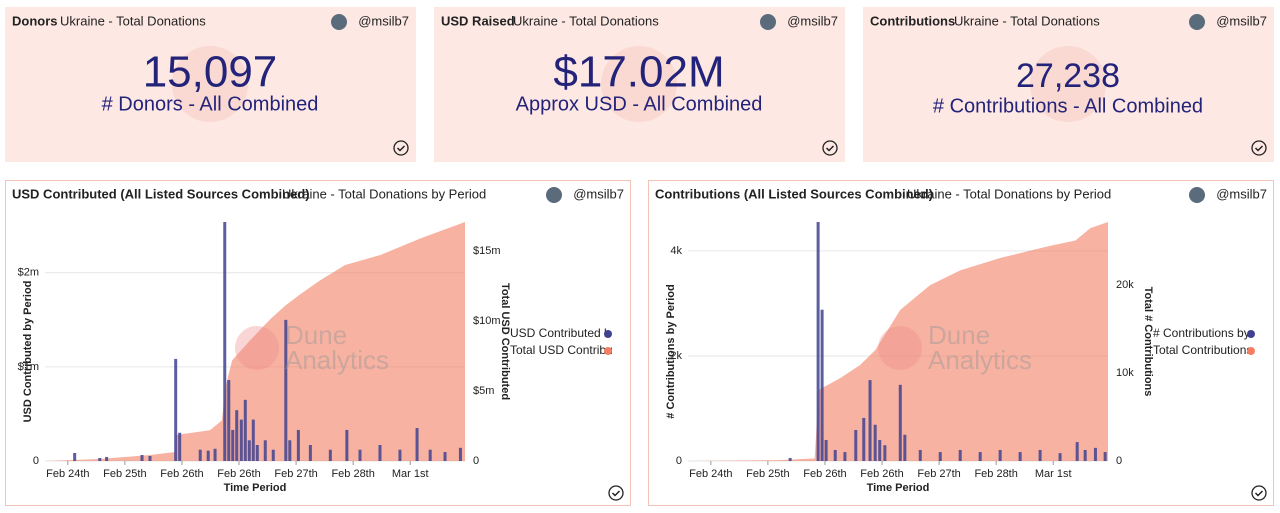 This screenshot has height=513, width=1280. I want to click on legend-label: USD Contributed b, so click(560, 333).